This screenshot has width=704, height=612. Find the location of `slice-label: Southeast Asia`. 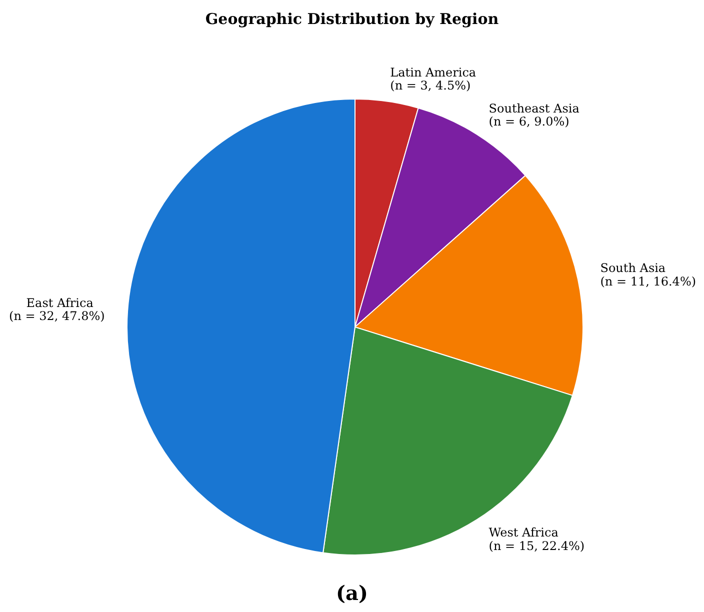

slice-label: Southeast Asia is located at coordinates (534, 108).